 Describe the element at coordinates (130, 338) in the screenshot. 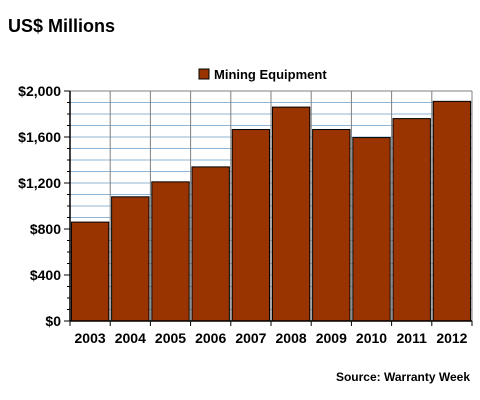

I see `x-tick-label: 2004` at that location.